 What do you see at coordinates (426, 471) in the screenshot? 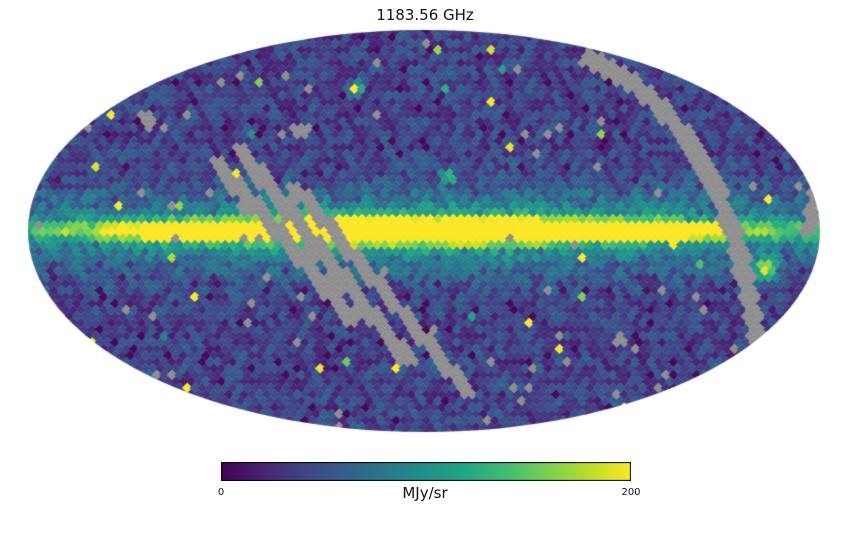
I see `colorbar` at bounding box center [426, 471].